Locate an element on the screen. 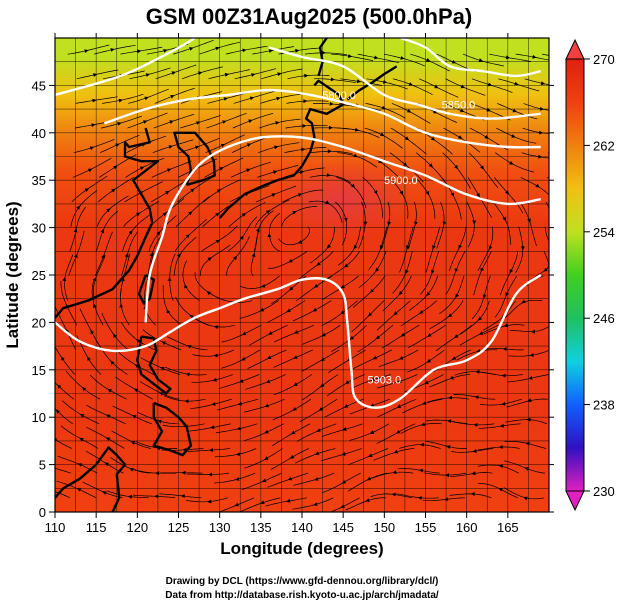 The width and height of the screenshot is (619, 605). coastline-kuril is located at coordinates (372, 83).